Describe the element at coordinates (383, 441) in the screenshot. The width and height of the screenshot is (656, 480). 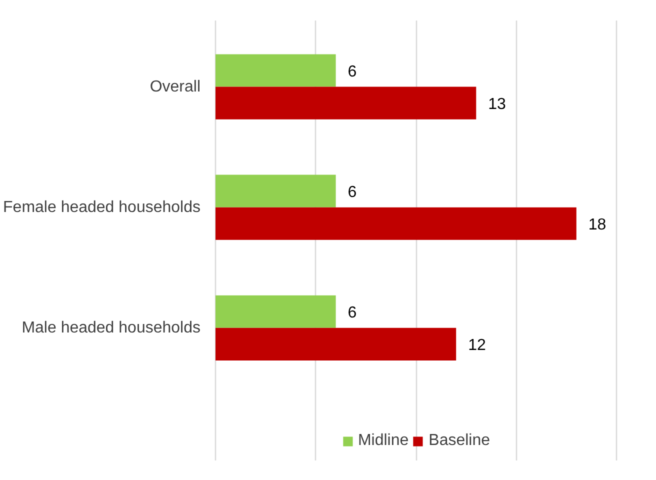
I see `legend-label: Midline` at that location.